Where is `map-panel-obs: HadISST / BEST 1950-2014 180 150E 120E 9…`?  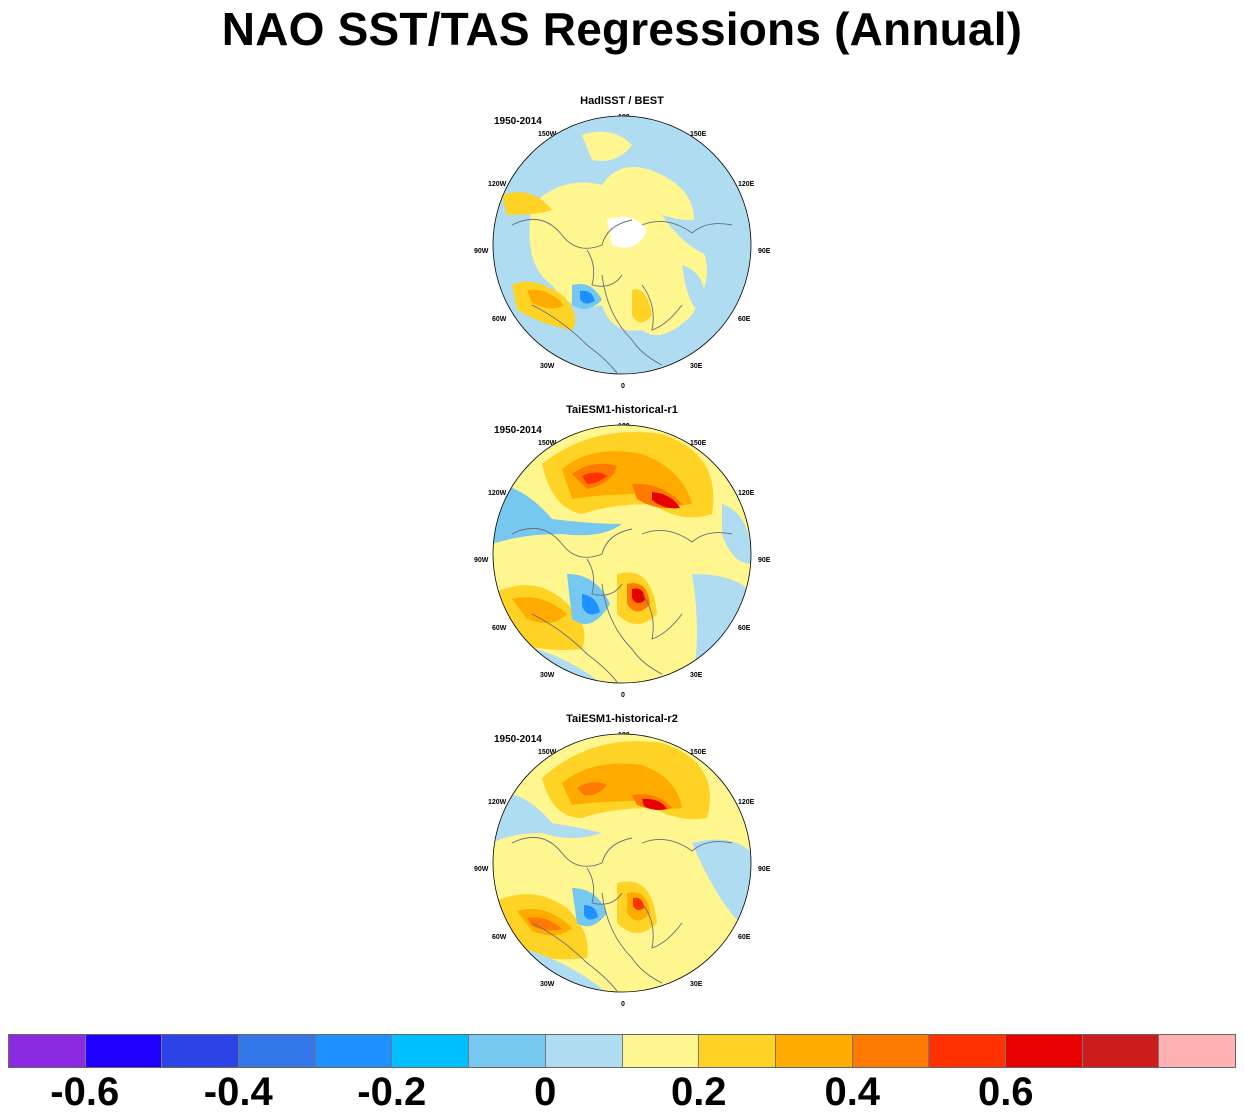
map-panel-obs: HadISST / BEST 1950-2014 180 150E 120E 9… is located at coordinates (622, 245).